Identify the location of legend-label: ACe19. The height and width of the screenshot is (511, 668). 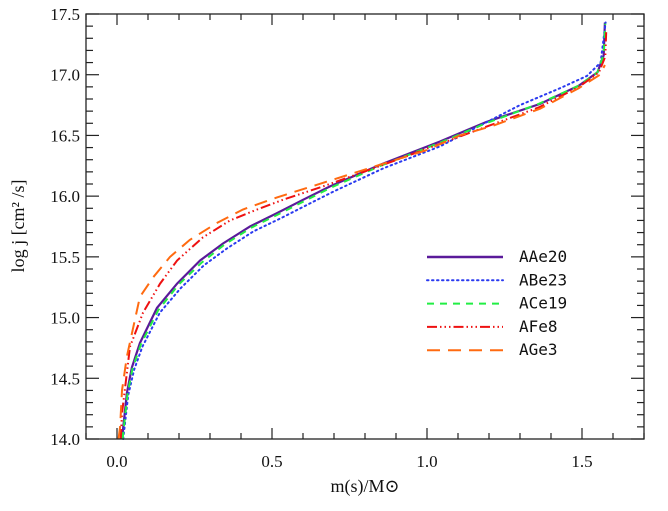
(543, 303).